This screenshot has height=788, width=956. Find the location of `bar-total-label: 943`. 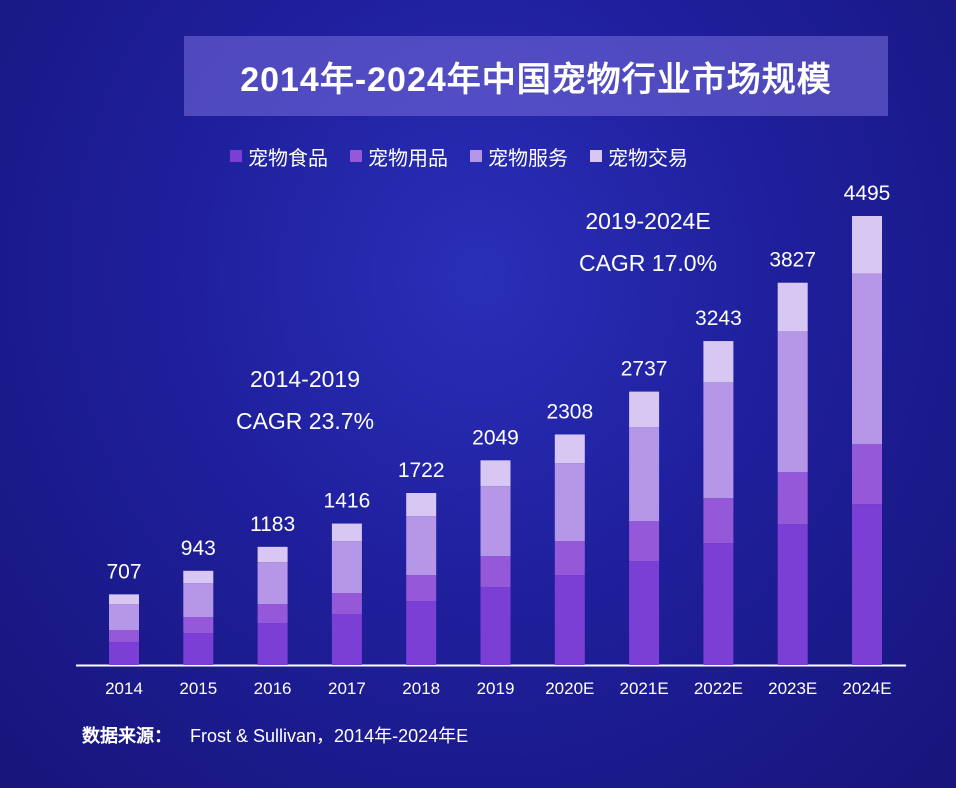

bar-total-label: 943 is located at coordinates (198, 548).